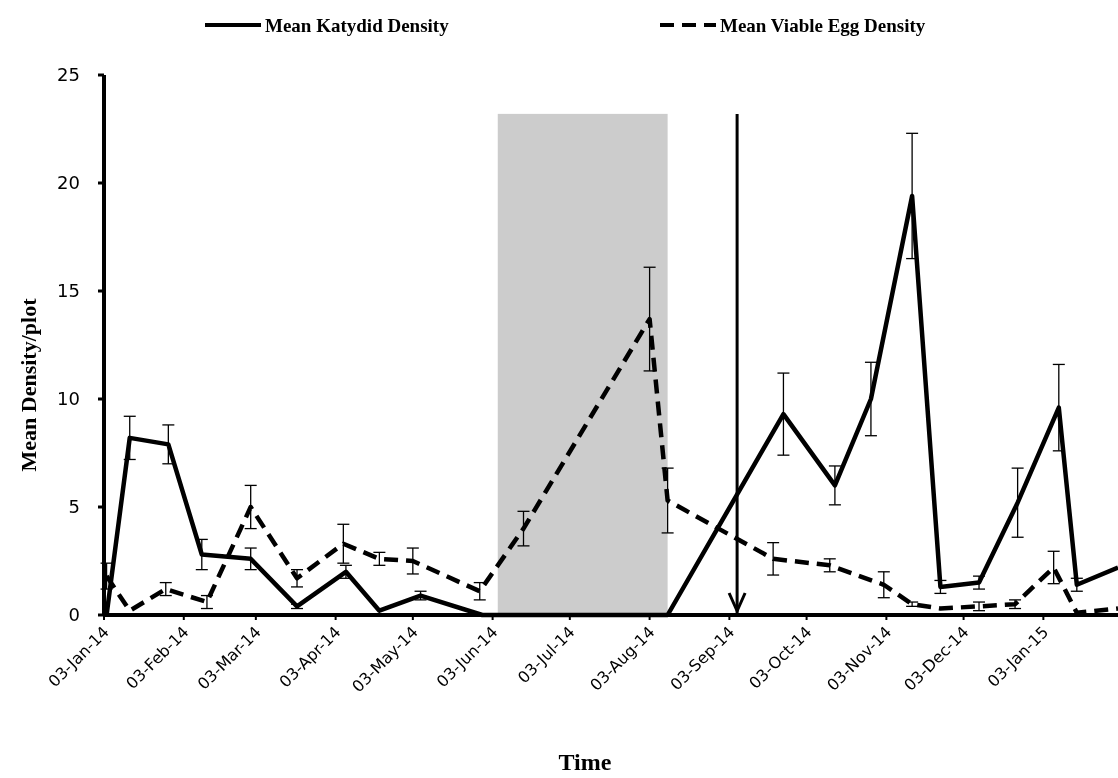 This screenshot has width=1118, height=778. What do you see at coordinates (74, 507) in the screenshot?
I see `y-tick-label: 5` at bounding box center [74, 507].